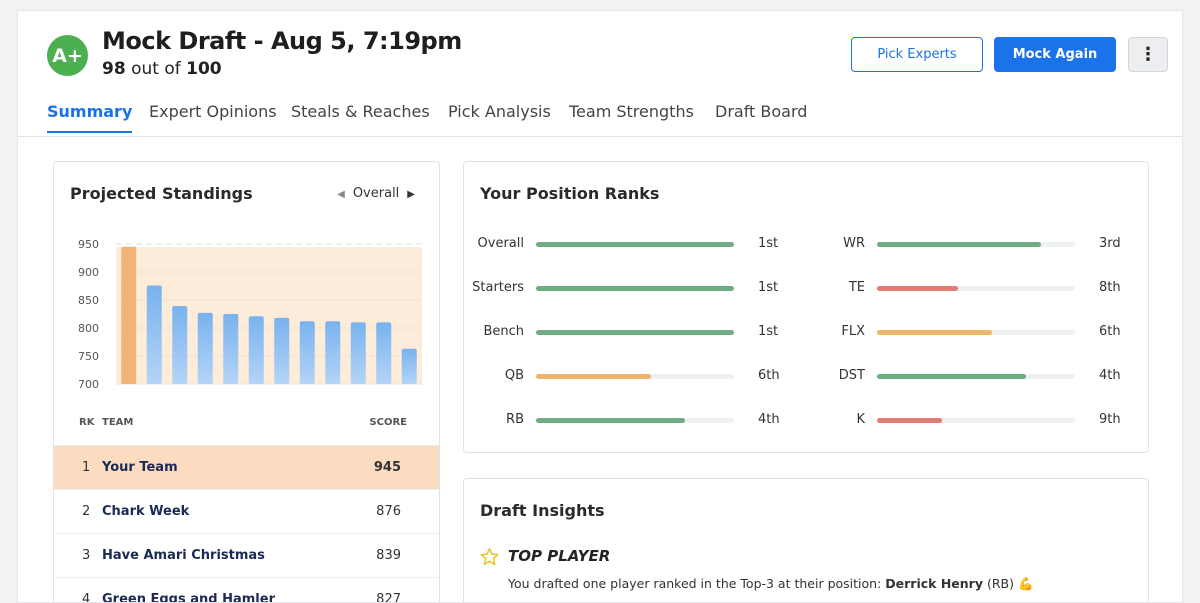 Image resolution: width=1200 pixels, height=603 pixels. I want to click on row-team: Have Amari Christmas, so click(183, 555).